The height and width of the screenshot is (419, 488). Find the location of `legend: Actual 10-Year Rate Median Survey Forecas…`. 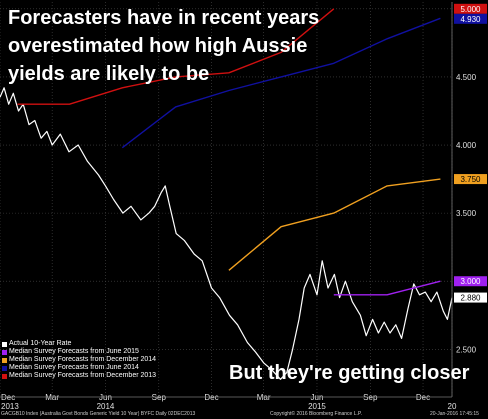

legend: Actual 10-Year Rate Median Survey Forecas… is located at coordinates (114, 360).